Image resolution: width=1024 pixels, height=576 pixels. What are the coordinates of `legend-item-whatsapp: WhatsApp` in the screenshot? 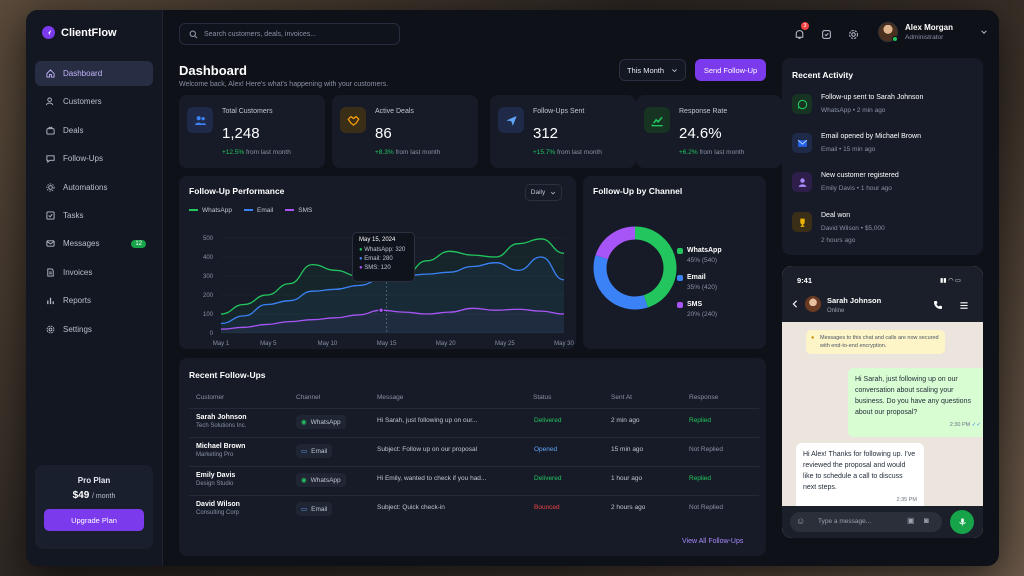 It's located at (210, 210).